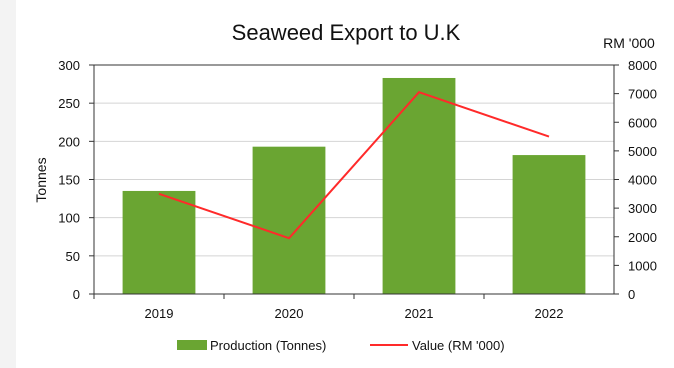 The height and width of the screenshot is (368, 674). Describe the element at coordinates (346, 32) in the screenshot. I see `chart-title: Seaweed Export to U.K` at that location.